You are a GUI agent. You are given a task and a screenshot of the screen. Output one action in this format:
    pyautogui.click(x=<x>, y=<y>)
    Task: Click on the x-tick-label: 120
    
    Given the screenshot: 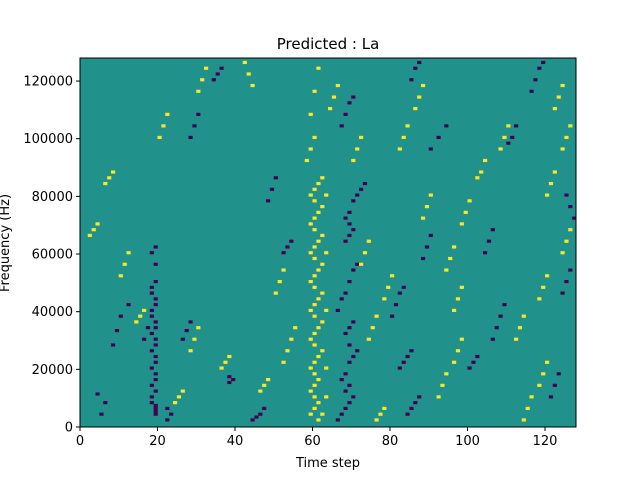 What is the action you would take?
    pyautogui.click(x=545, y=441)
    